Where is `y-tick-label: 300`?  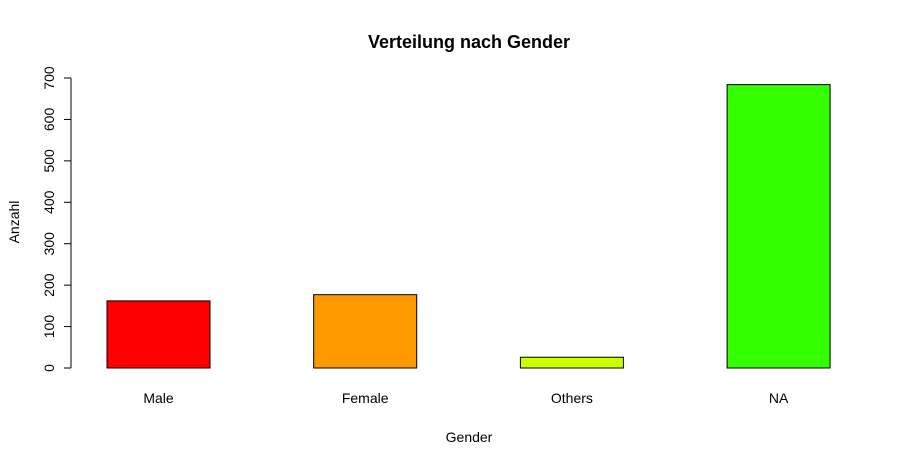 y-tick-label: 300 is located at coordinates (49, 244).